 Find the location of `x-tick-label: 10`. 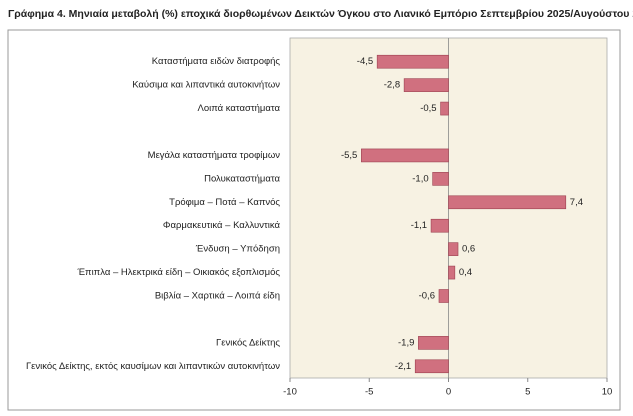

x-tick-label: 10 is located at coordinates (607, 392).